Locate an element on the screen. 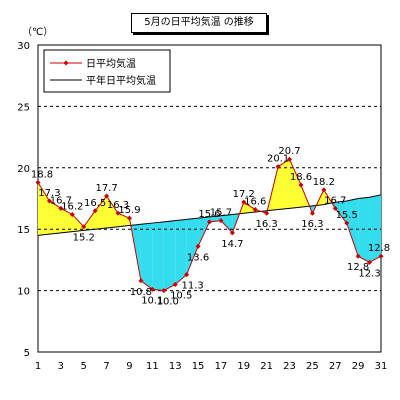 This screenshot has width=400, height=400. y-tick-label-25: 25 is located at coordinates (23, 107).